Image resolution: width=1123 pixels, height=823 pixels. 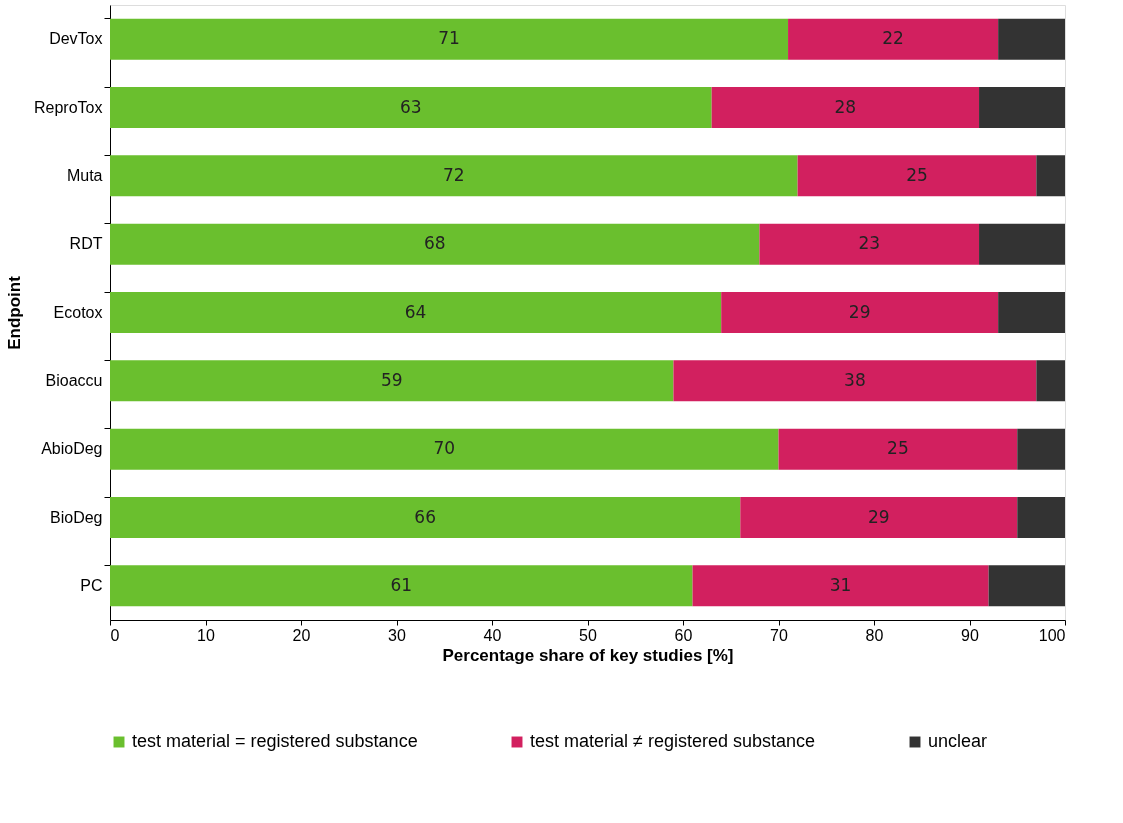 What do you see at coordinates (779, 635) in the screenshot?
I see `x-tick-label: 70` at bounding box center [779, 635].